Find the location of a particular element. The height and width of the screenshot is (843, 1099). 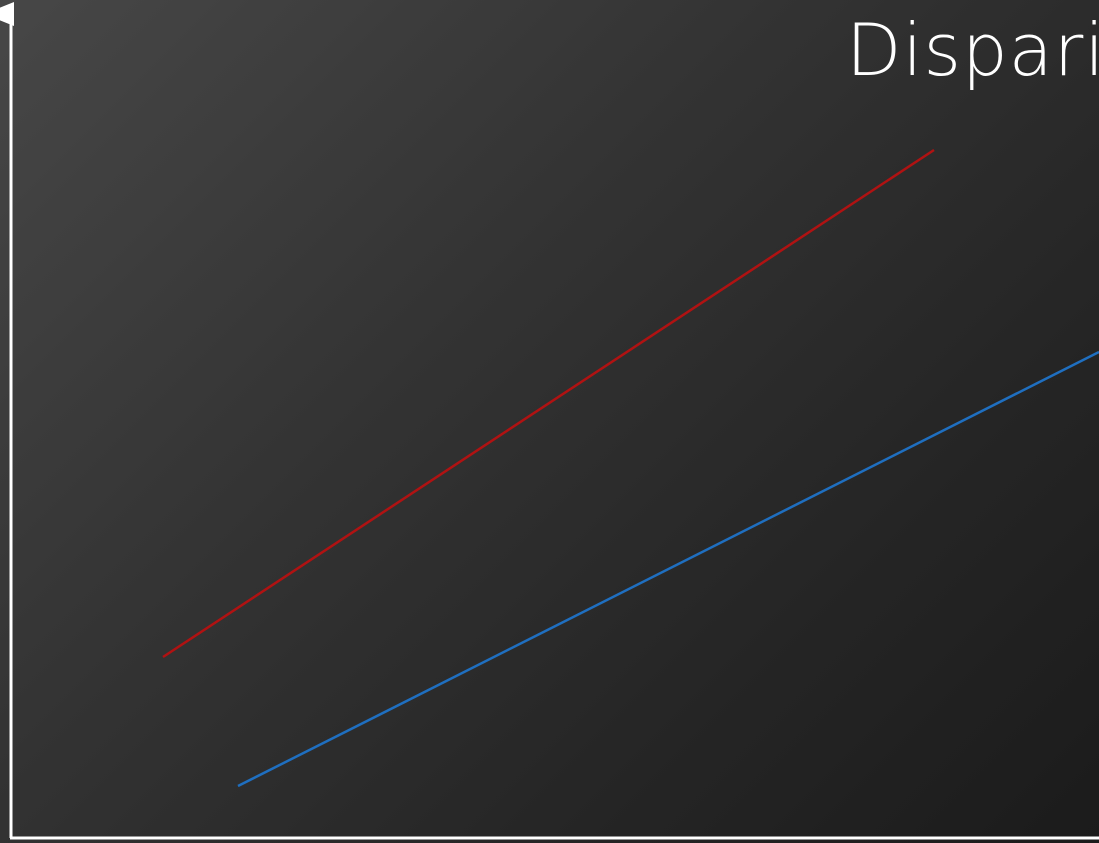

diagram-title: Dispari is located at coordinates (972, 50).